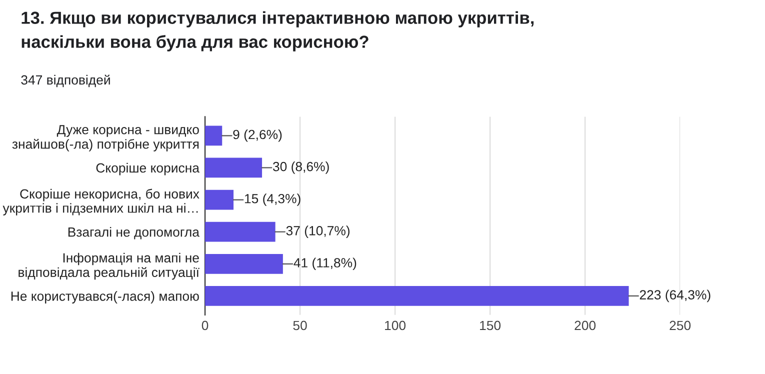 The image size is (765, 374). I want to click on text: 347 відповідей, so click(65, 81).